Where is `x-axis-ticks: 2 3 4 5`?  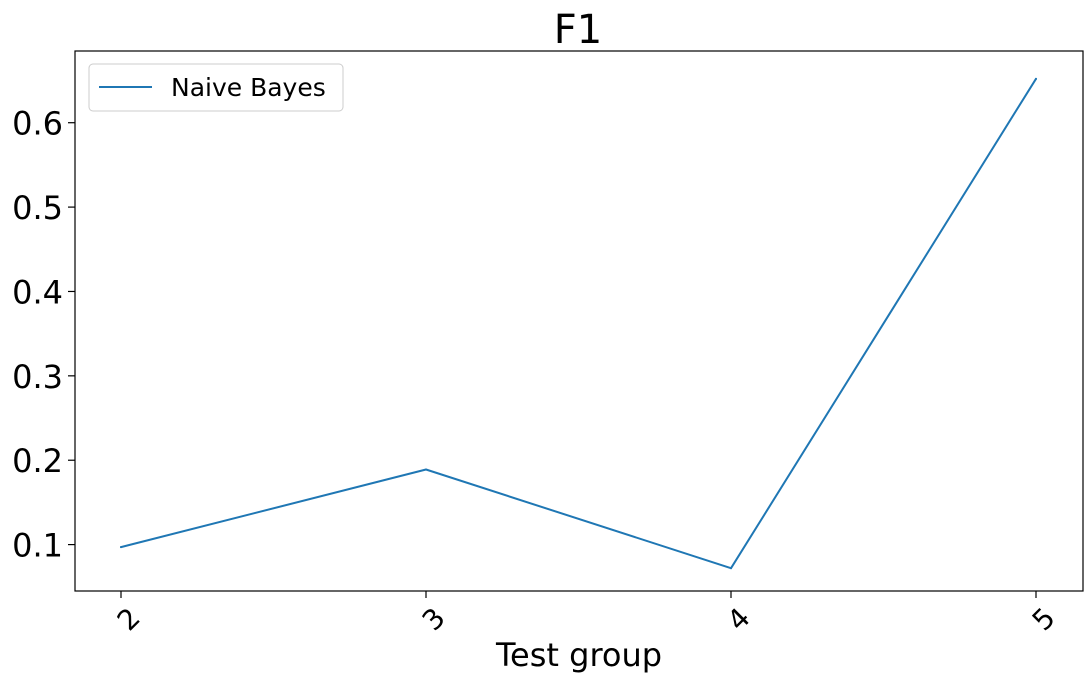
x-axis-ticks: 2 3 4 5 is located at coordinates (586, 614).